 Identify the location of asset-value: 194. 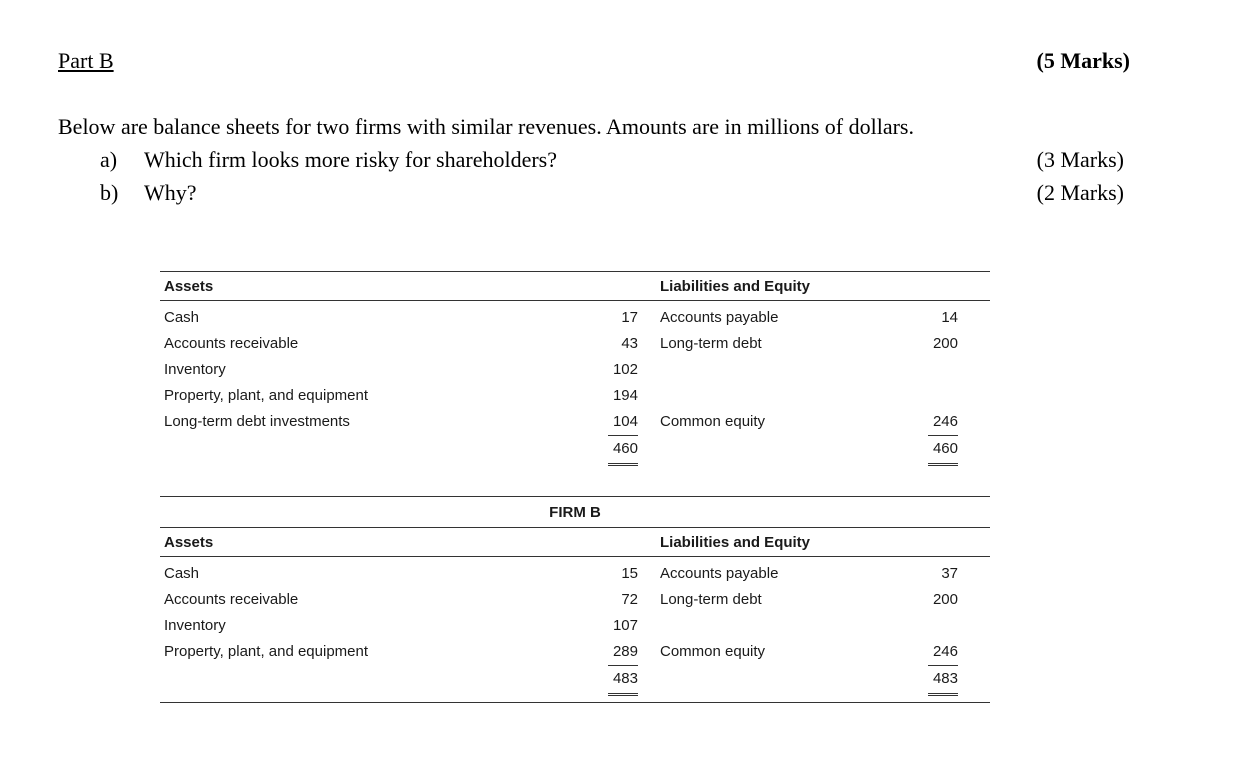
(625, 395).